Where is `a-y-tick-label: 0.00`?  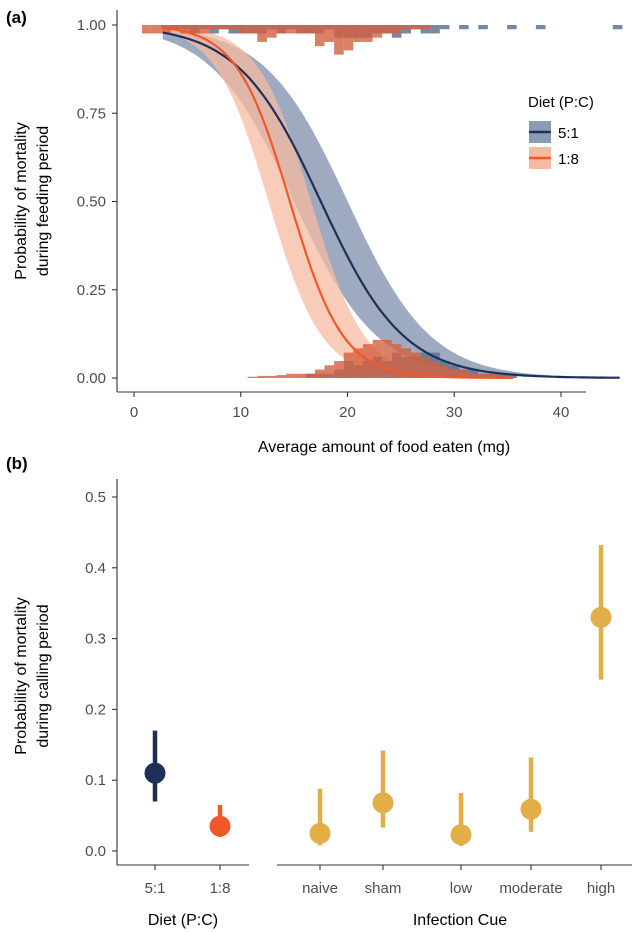 a-y-tick-label: 0.00 is located at coordinates (91, 378).